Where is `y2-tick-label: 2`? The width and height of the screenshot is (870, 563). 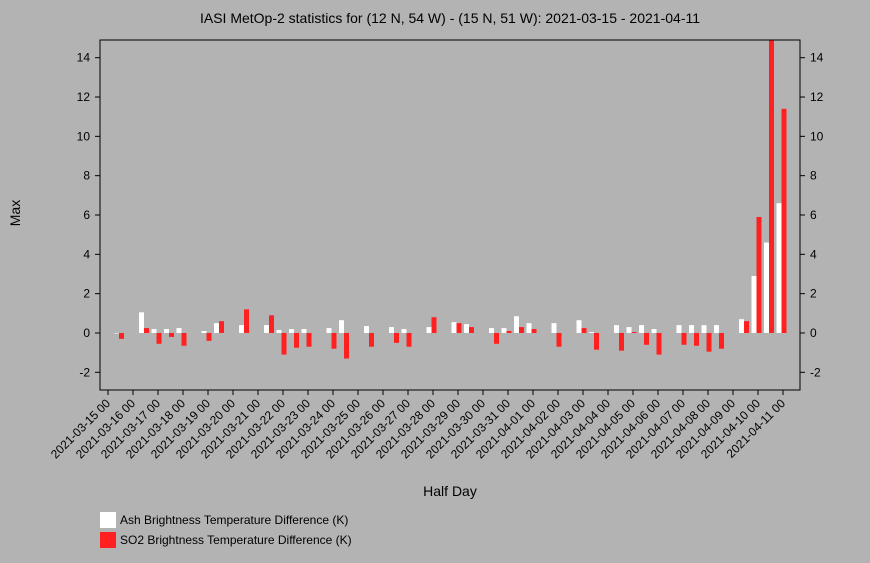 y2-tick-label: 2 is located at coordinates (813, 294).